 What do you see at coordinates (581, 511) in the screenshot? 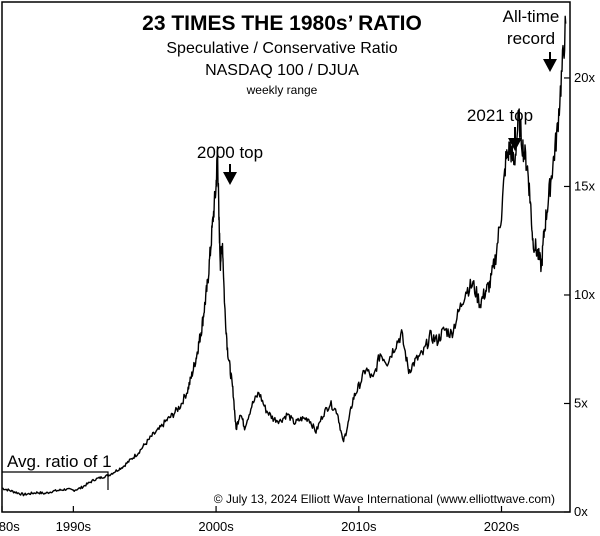
I see `y-tick-label: 0x` at bounding box center [581, 511].